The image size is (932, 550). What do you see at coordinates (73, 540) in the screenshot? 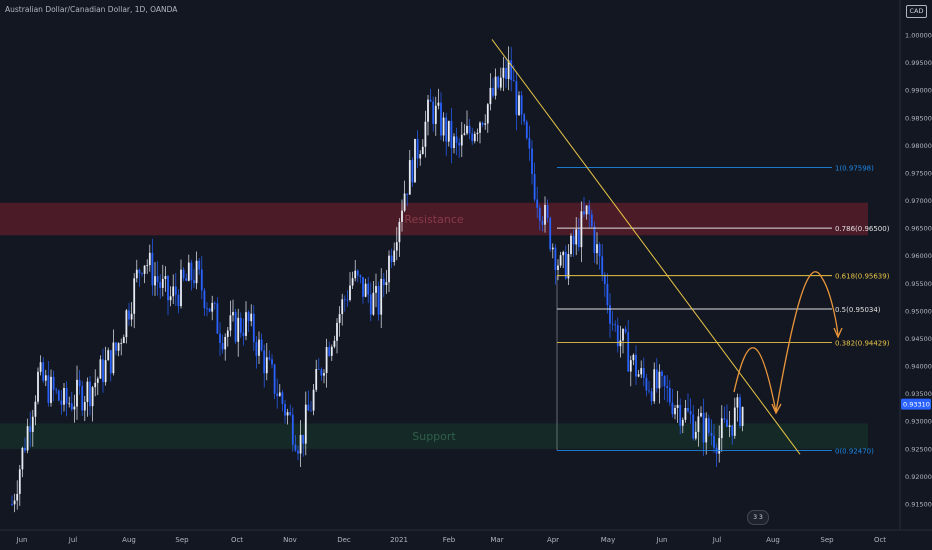
I see `x-tick-label: Jul` at bounding box center [73, 540].